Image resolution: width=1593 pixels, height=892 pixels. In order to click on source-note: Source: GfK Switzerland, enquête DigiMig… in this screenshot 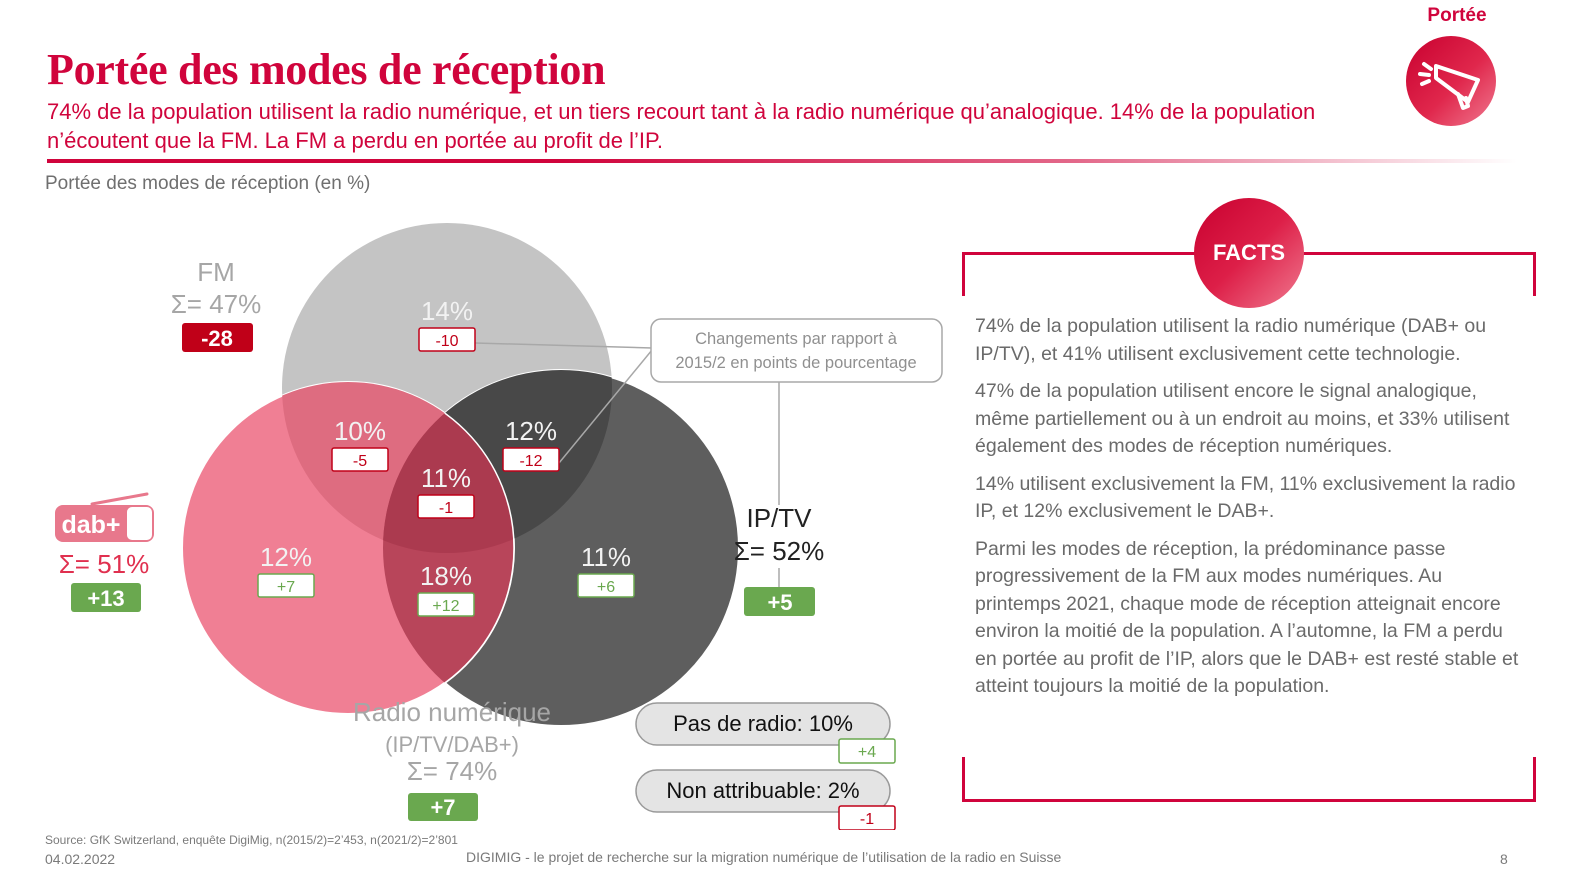, I will do `click(251, 840)`.